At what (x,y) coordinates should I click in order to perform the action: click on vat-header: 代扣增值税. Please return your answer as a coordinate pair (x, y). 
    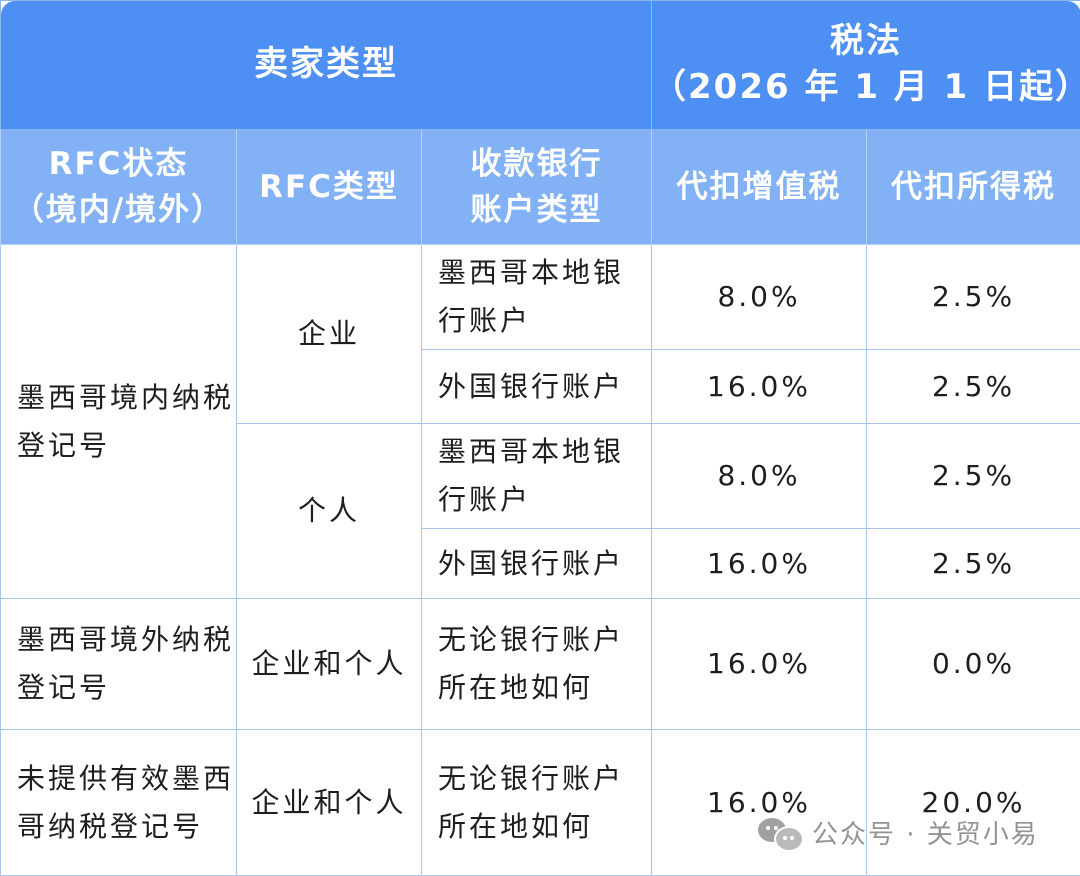
    Looking at the image, I should click on (759, 187).